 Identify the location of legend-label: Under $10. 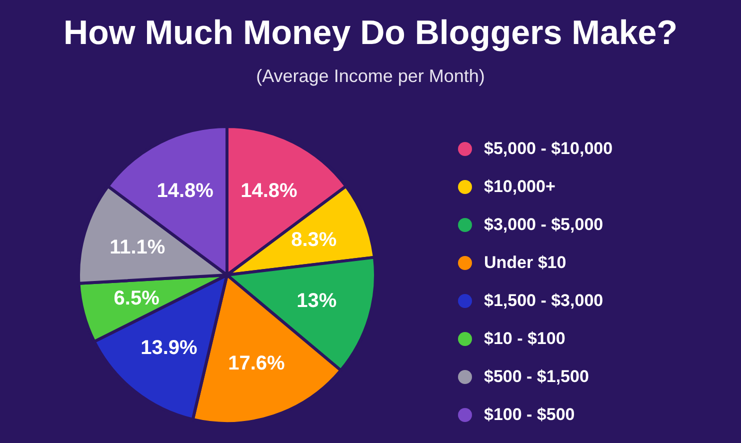
(525, 263).